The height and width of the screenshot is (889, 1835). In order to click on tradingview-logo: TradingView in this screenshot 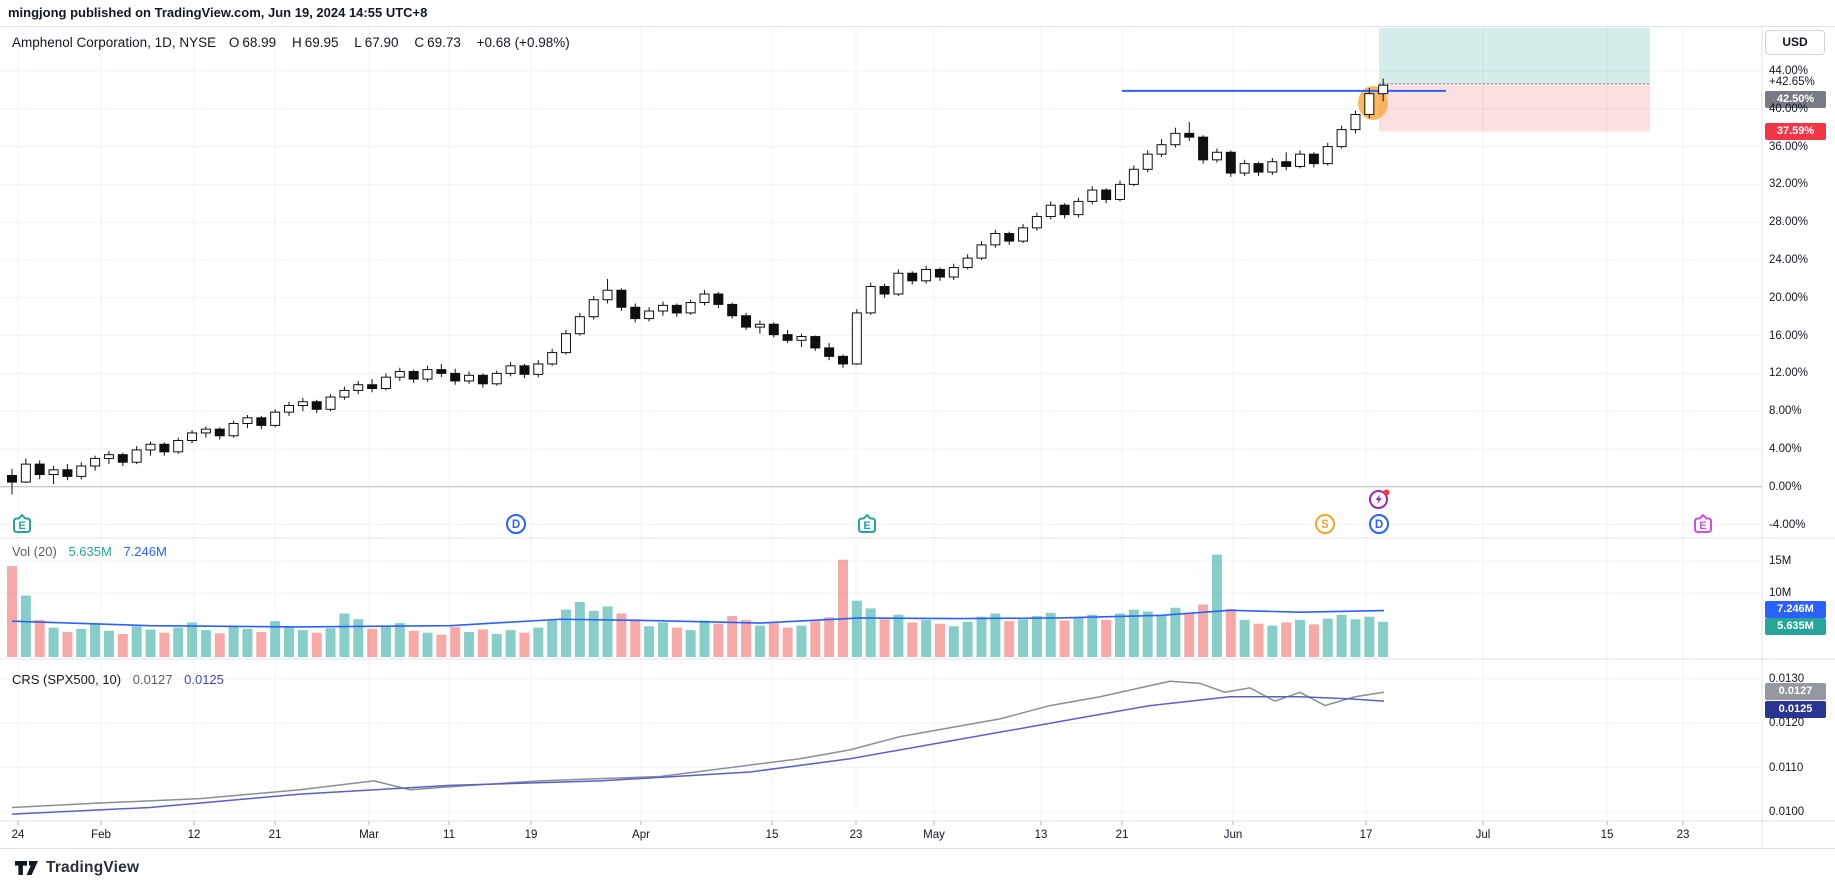, I will do `click(76, 868)`.